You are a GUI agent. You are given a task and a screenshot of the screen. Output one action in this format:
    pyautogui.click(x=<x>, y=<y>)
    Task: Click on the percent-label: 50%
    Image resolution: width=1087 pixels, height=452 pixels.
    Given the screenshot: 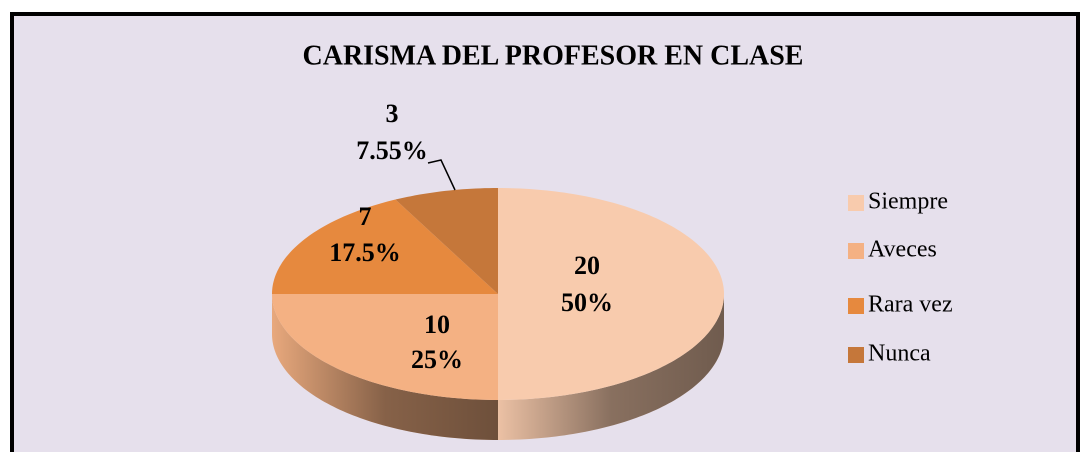 What is the action you would take?
    pyautogui.click(x=587, y=302)
    